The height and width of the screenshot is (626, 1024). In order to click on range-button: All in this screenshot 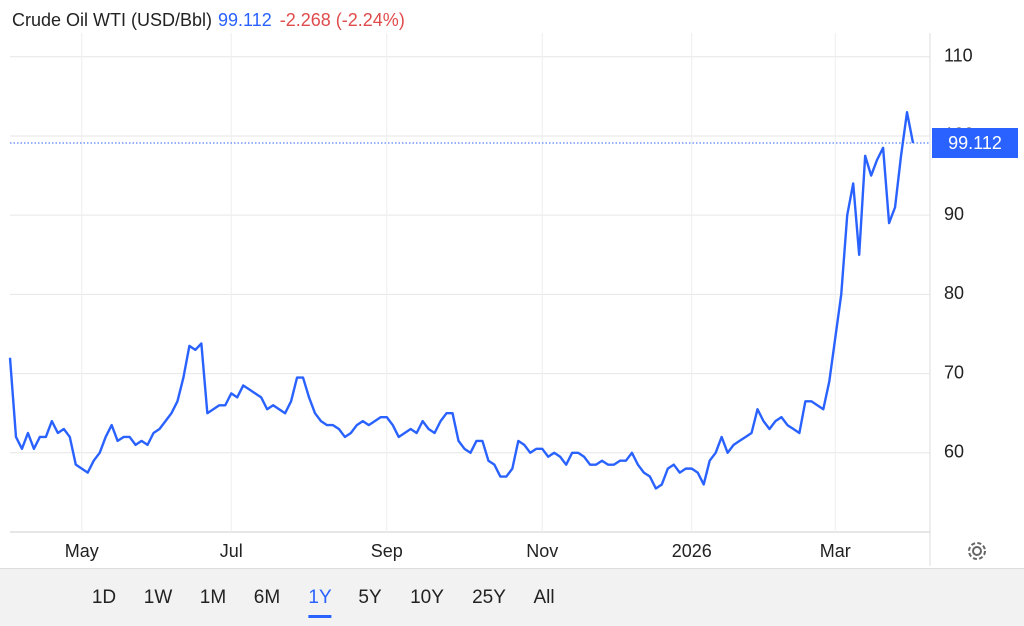, I will do `click(544, 597)`.